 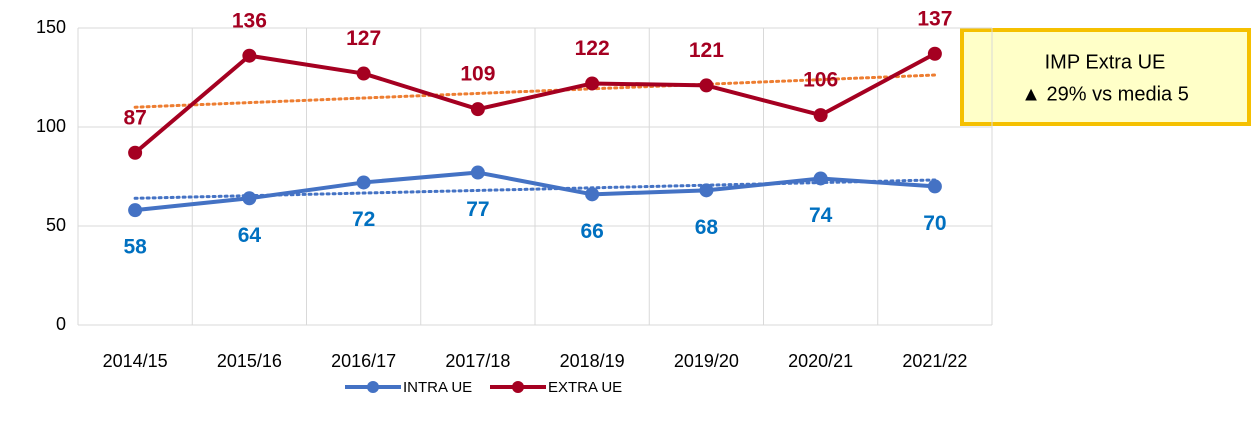 I want to click on x-tick-label: 2020/21, so click(x=820, y=361).